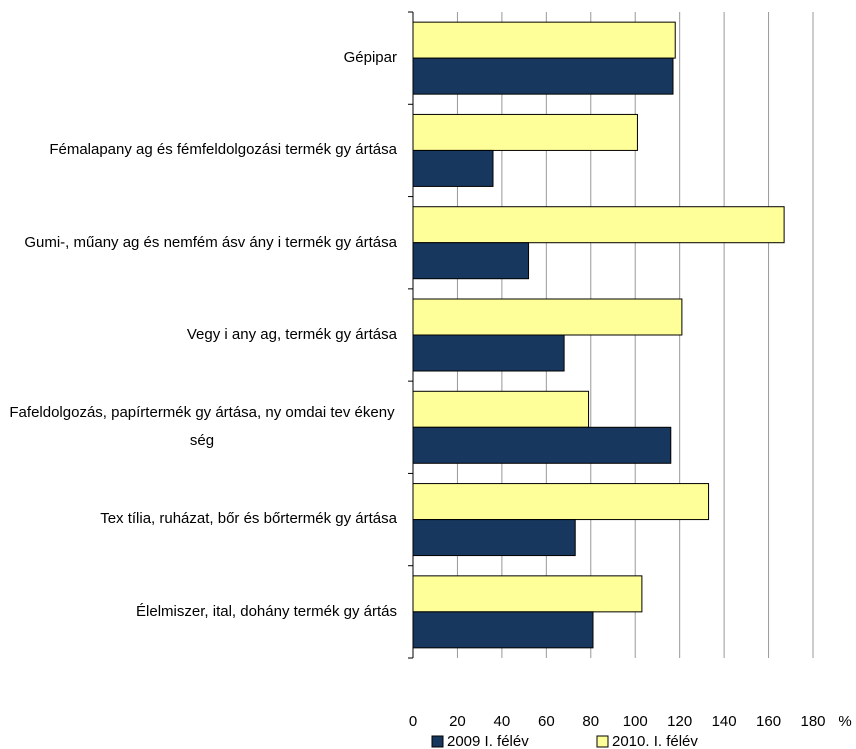  I want to click on legend-label: 2009 I. félév, so click(488, 741).